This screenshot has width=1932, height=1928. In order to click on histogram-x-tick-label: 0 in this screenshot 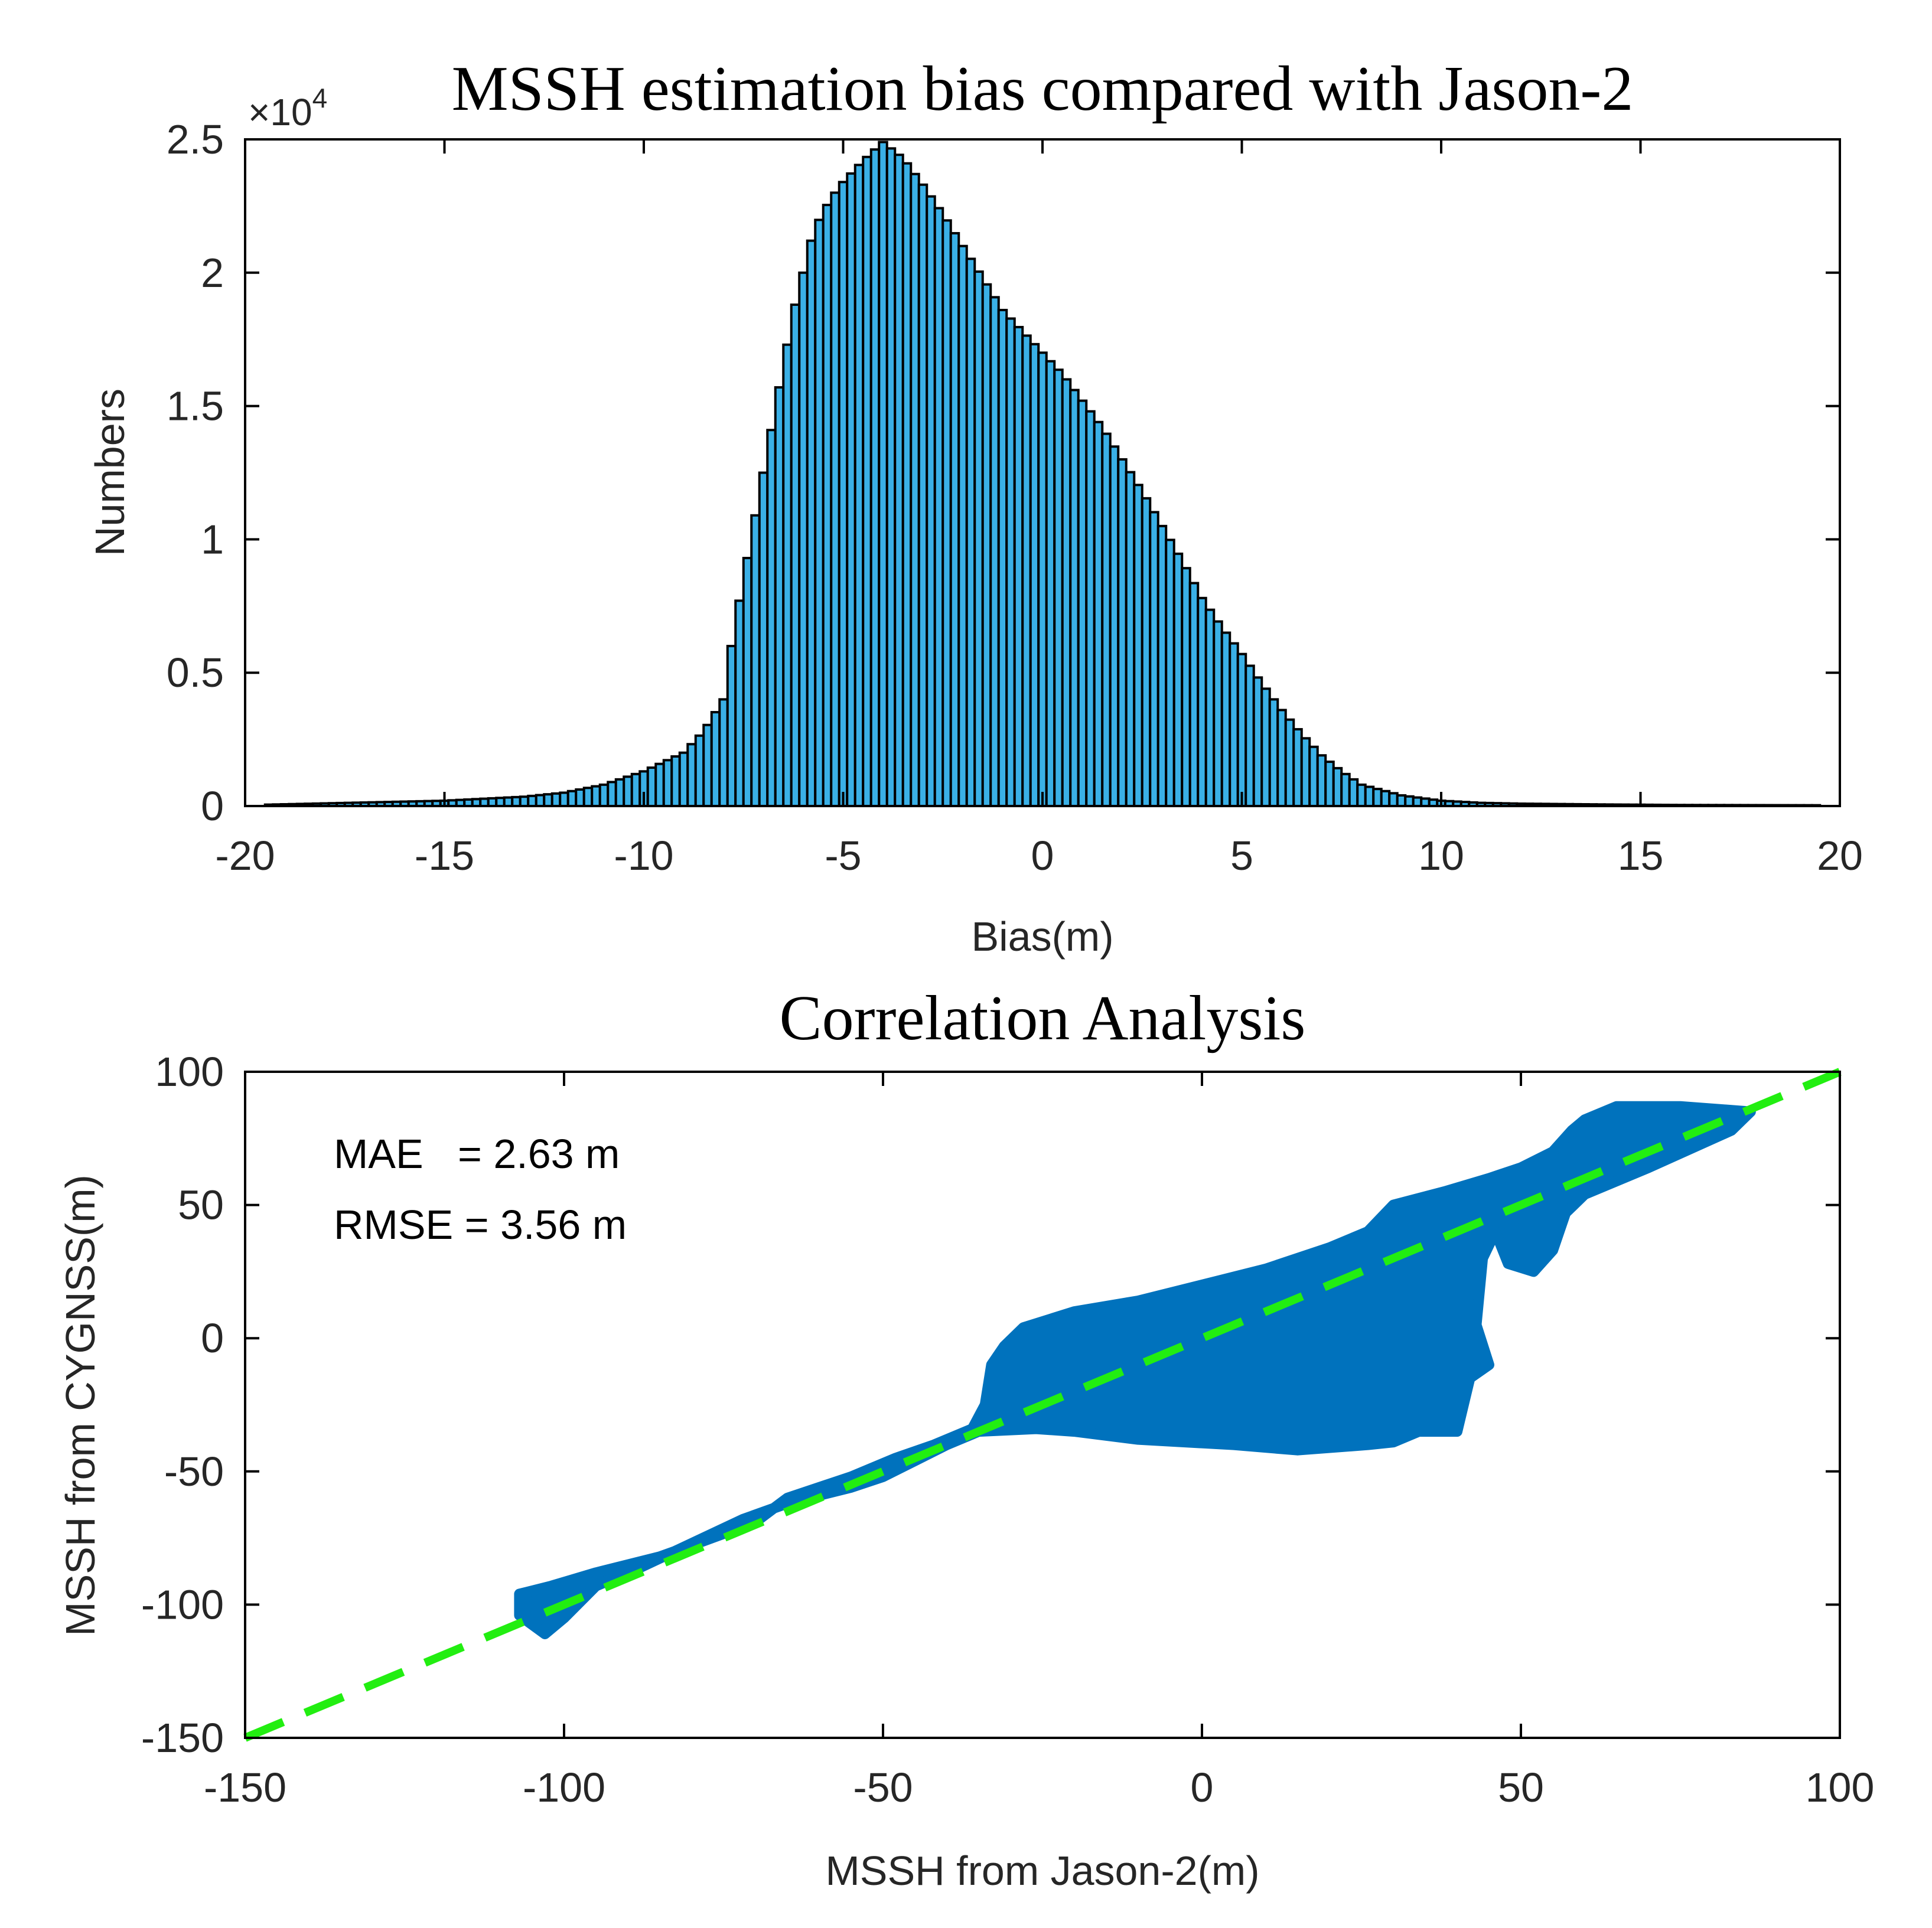, I will do `click(1042, 856)`.